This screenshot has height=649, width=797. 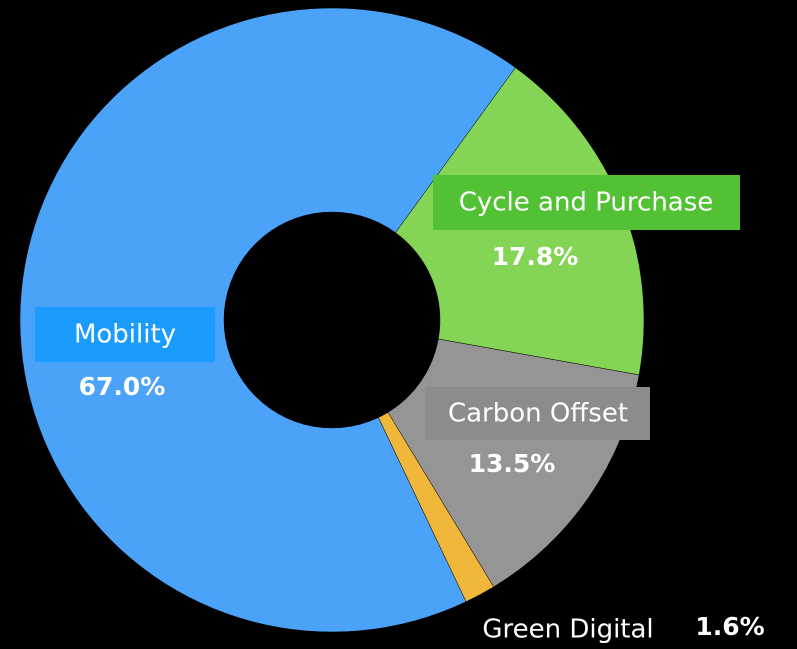 I want to click on value-label: 17.8%, so click(x=535, y=256).